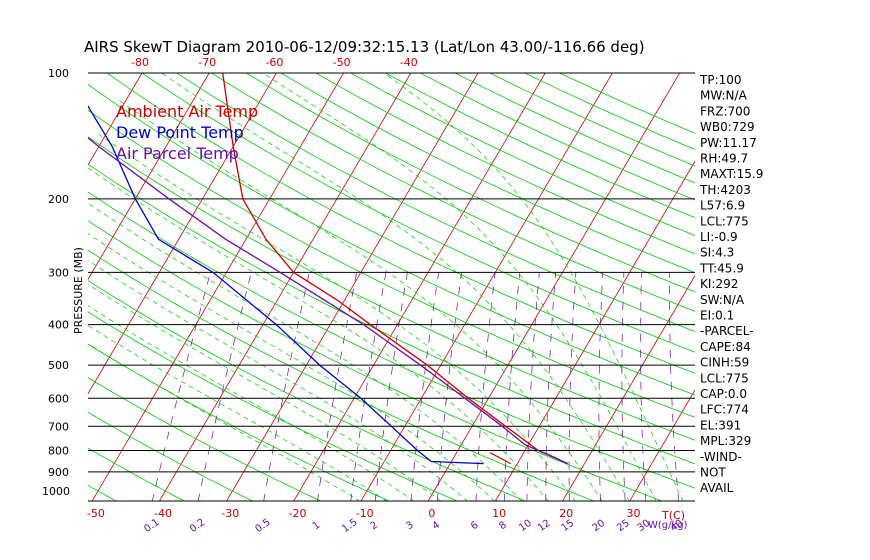  What do you see at coordinates (500, 458) in the screenshot?
I see `wind-arrow` at bounding box center [500, 458].